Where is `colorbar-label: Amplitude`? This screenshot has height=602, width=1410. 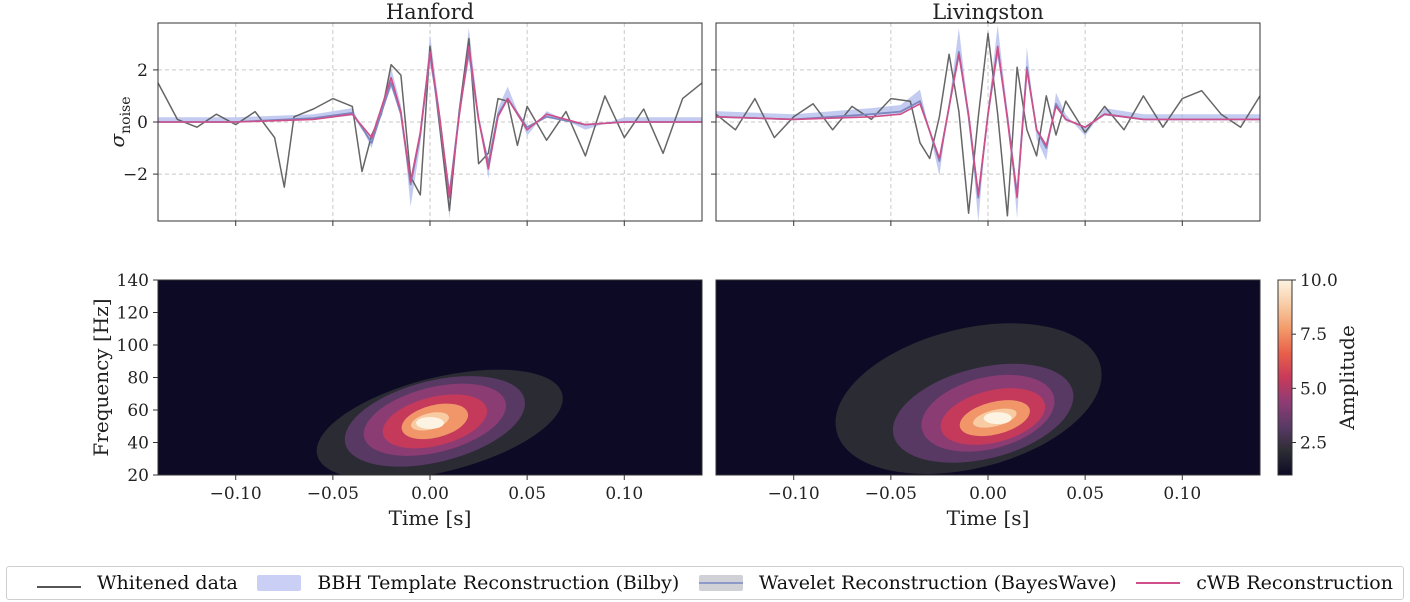
colorbar-label: Amplitude is located at coordinates (1347, 378).